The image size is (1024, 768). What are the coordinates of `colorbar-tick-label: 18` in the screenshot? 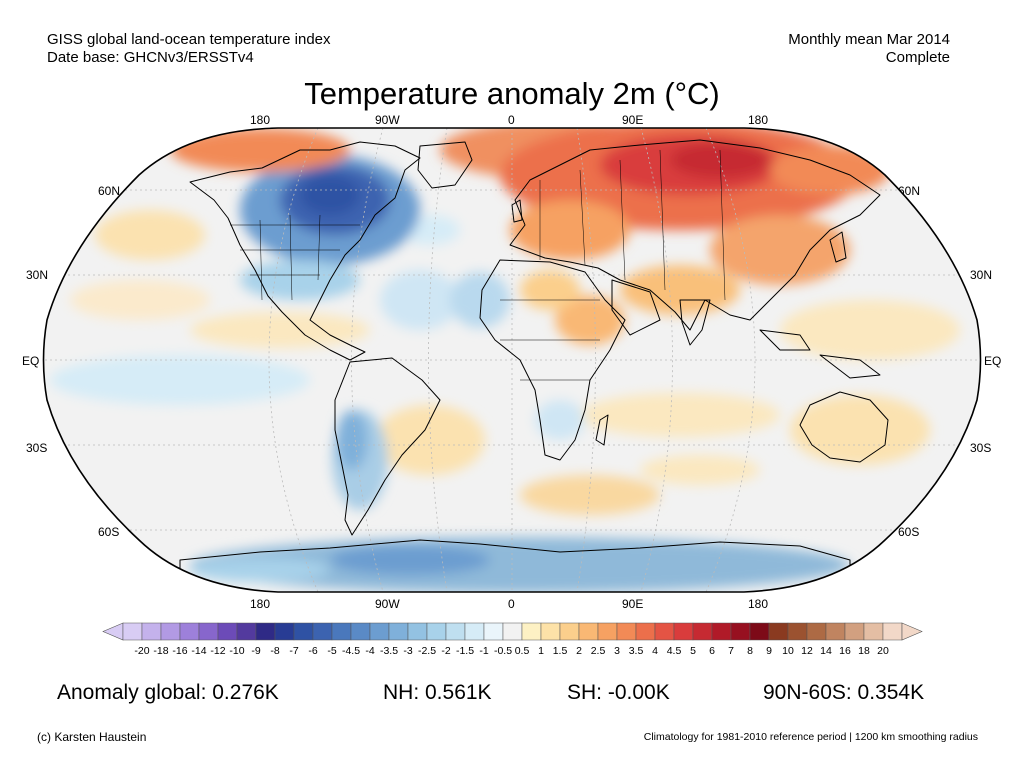 It's located at (864, 651).